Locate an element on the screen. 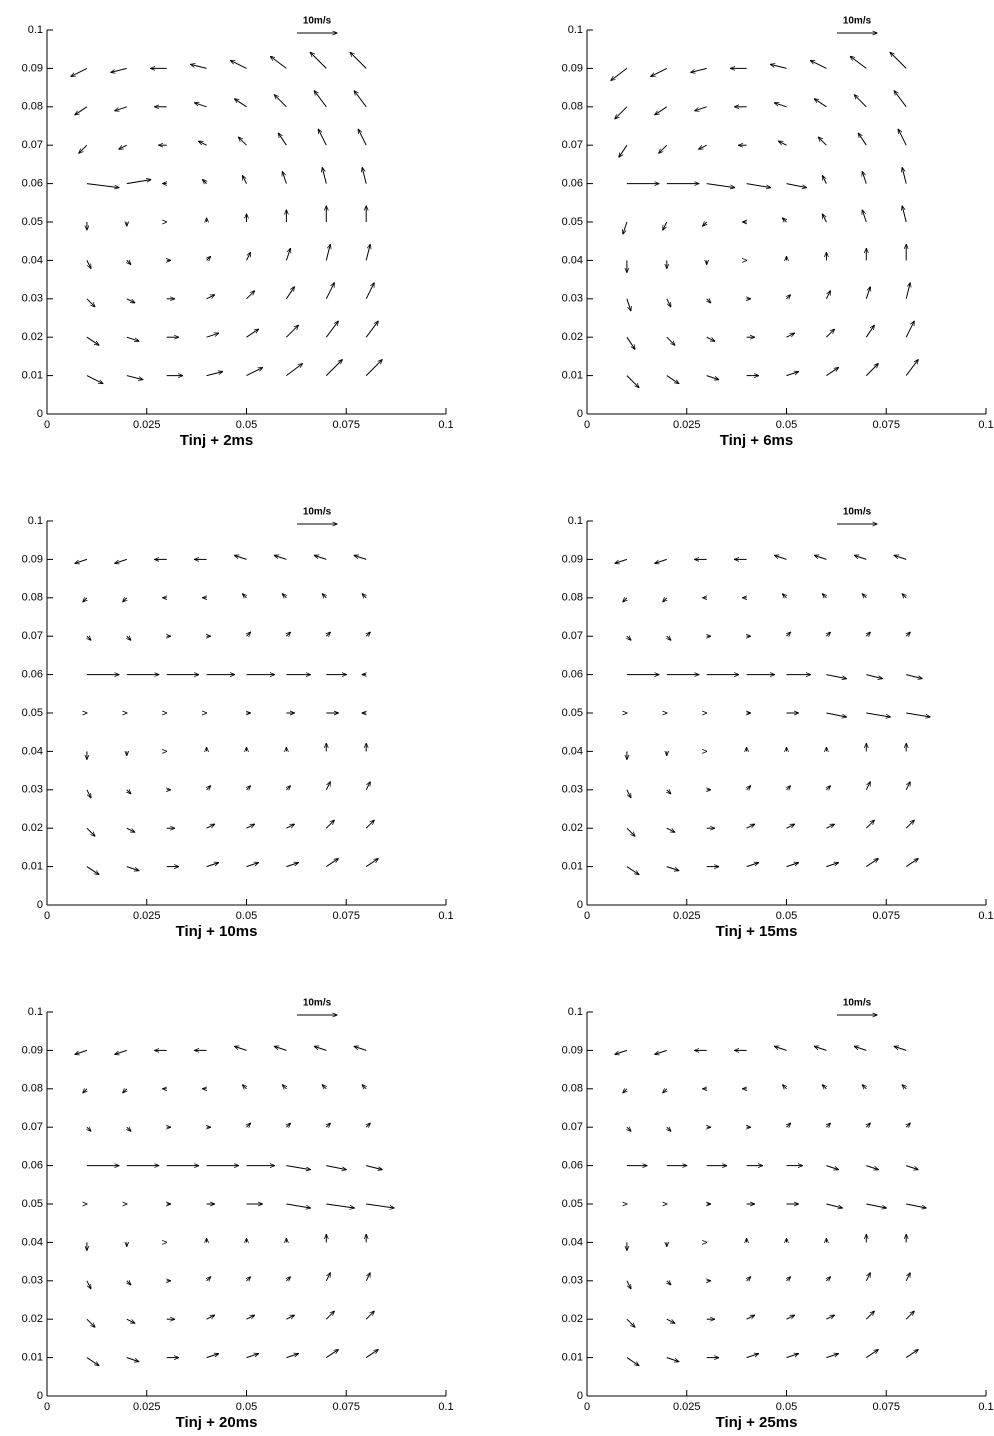 The image size is (994, 1436). panel-title: Tinj + 10ms is located at coordinates (217, 931).